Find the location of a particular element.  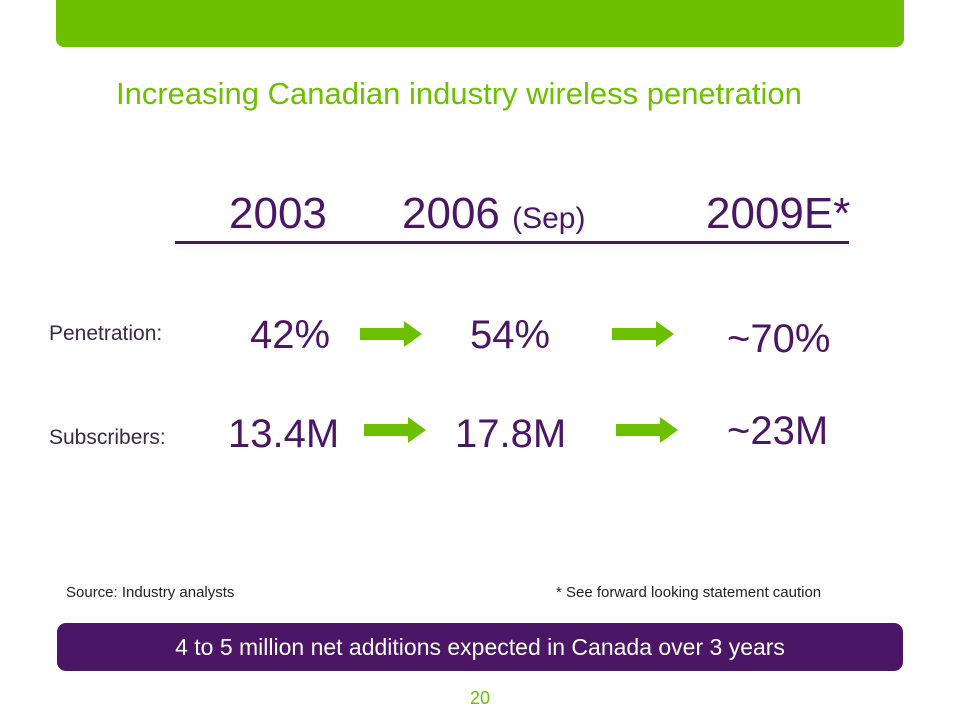

year-qualifier: (Sep) is located at coordinates (549, 218).